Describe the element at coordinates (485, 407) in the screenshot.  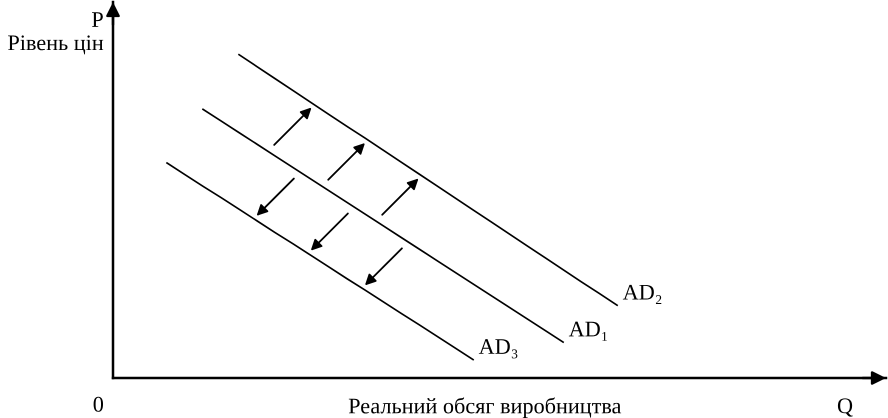
I see `x-axis-title: Реальний обсяг виробництва` at that location.